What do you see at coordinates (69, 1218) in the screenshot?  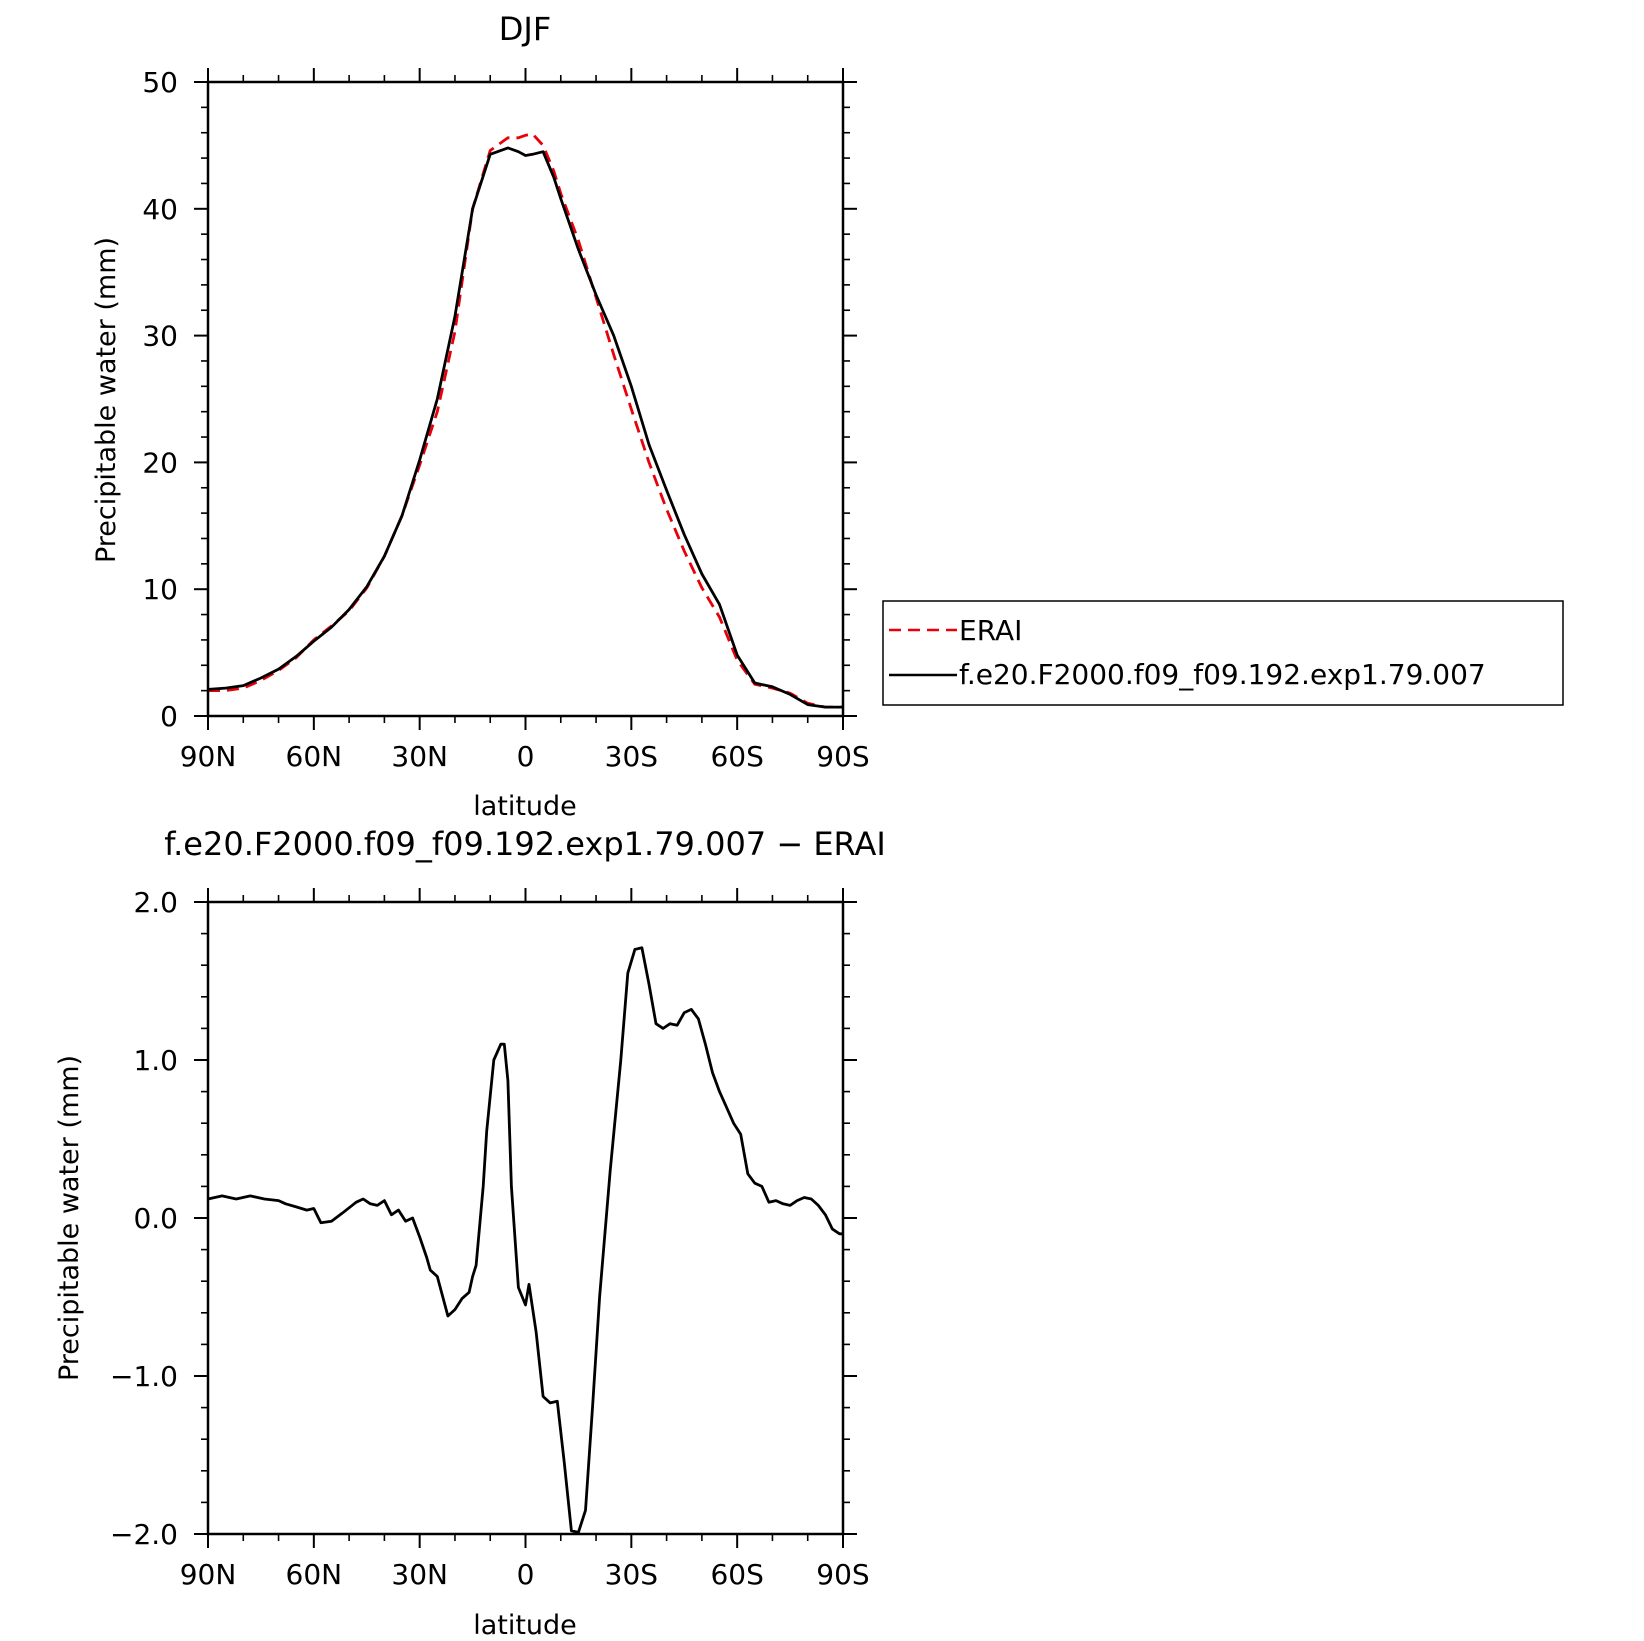 I see `bottom-ylabel: Precipitable water (mm)` at bounding box center [69, 1218].